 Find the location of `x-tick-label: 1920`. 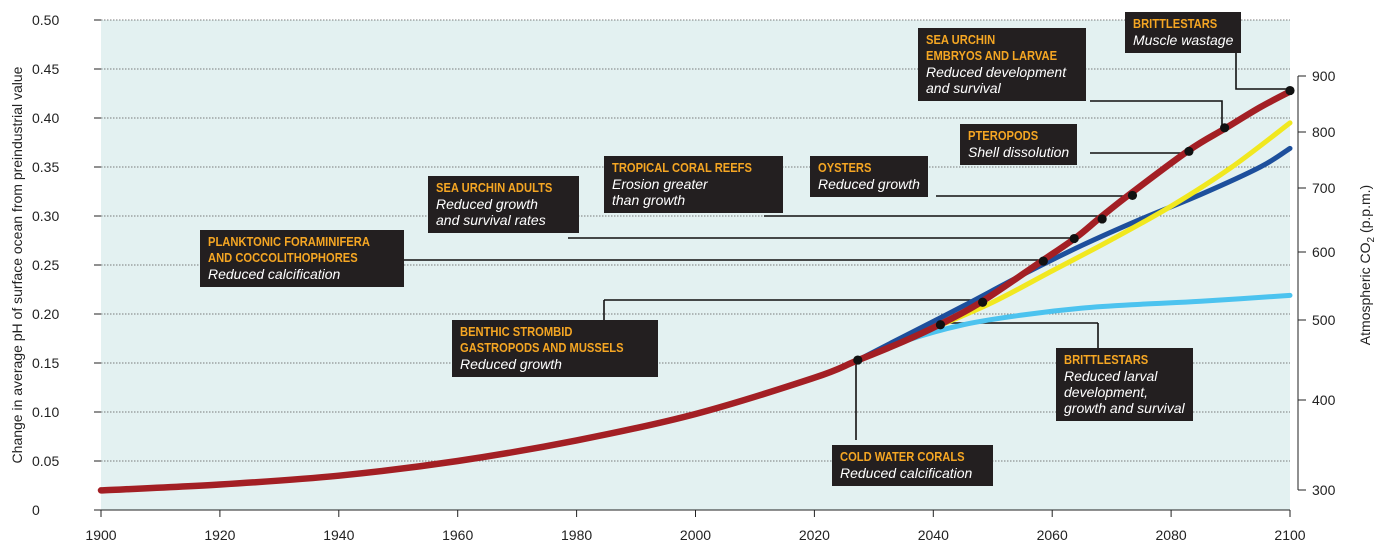

x-tick-label: 1920 is located at coordinates (219, 535).